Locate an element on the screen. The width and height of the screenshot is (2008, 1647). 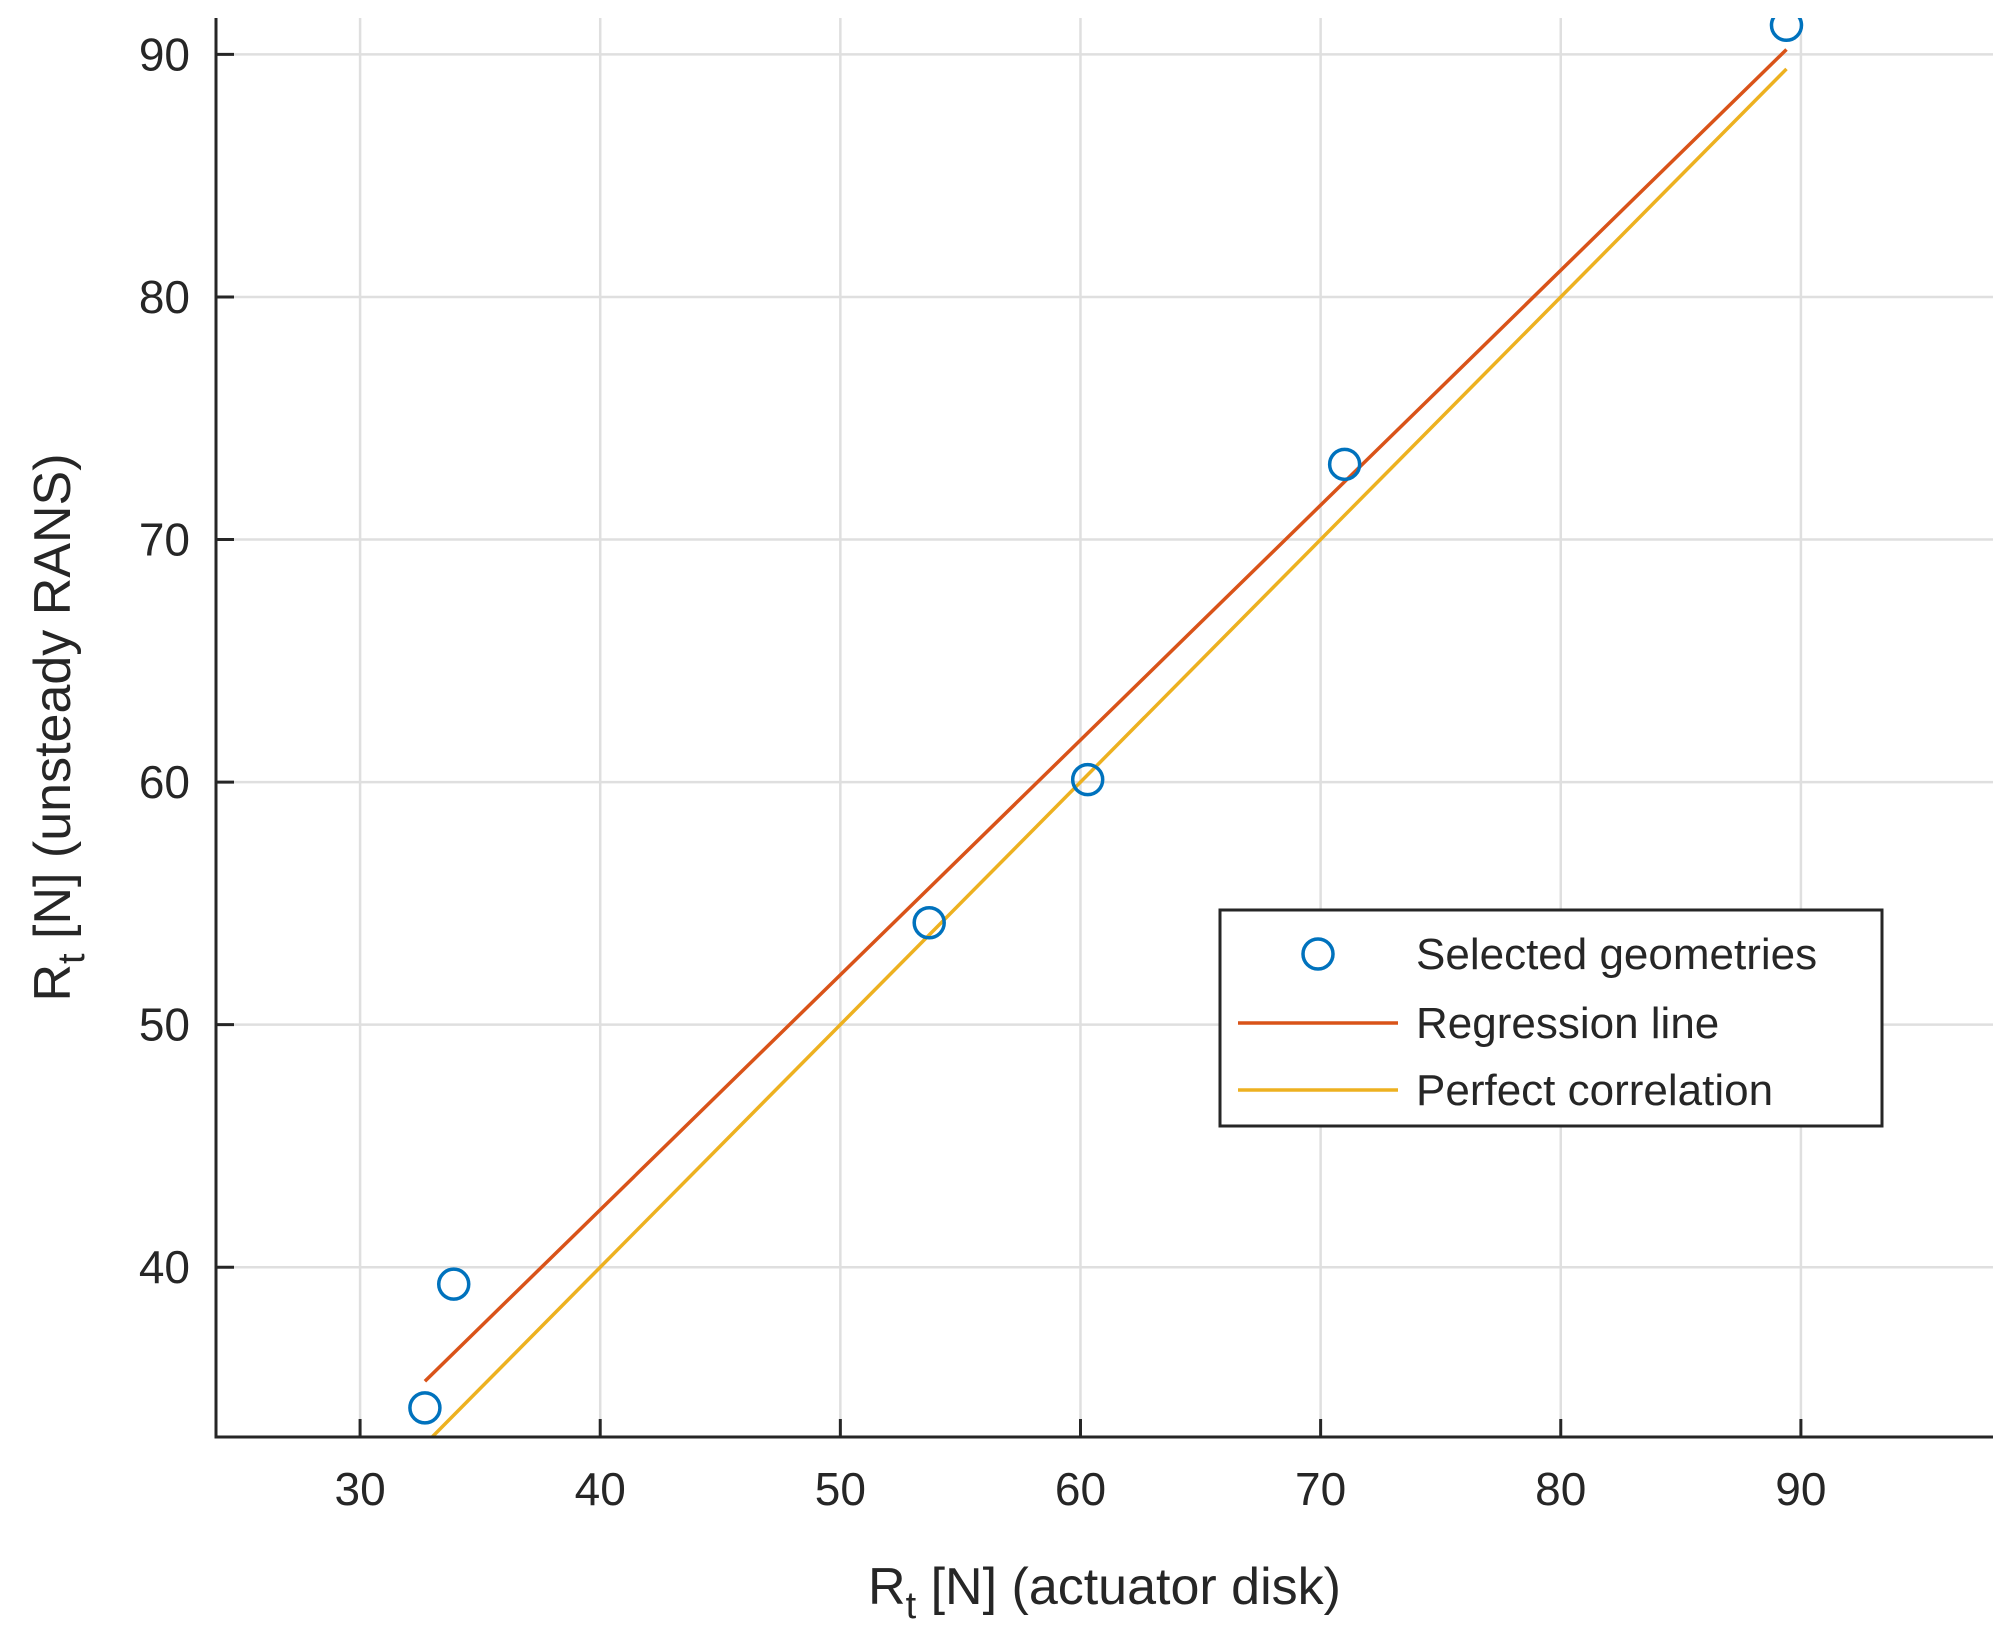
x-axis-label: Rt [N] (actuator disk) is located at coordinates (1104, 1592).